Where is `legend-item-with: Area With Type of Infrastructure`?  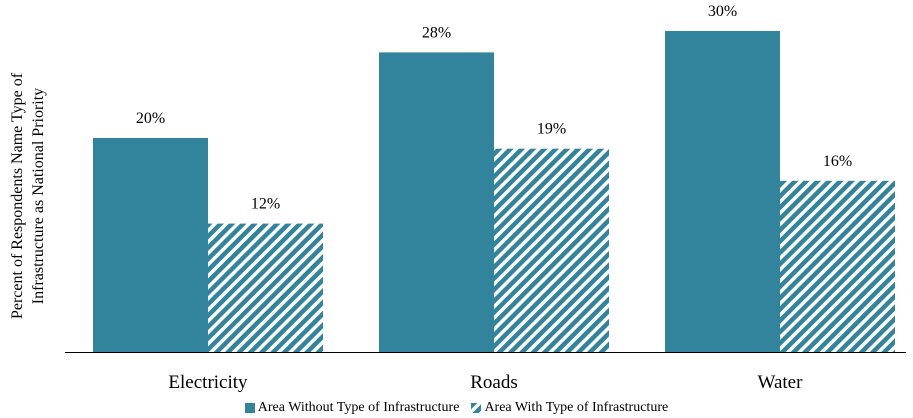 legend-item-with: Area With Type of Infrastructure is located at coordinates (569, 408).